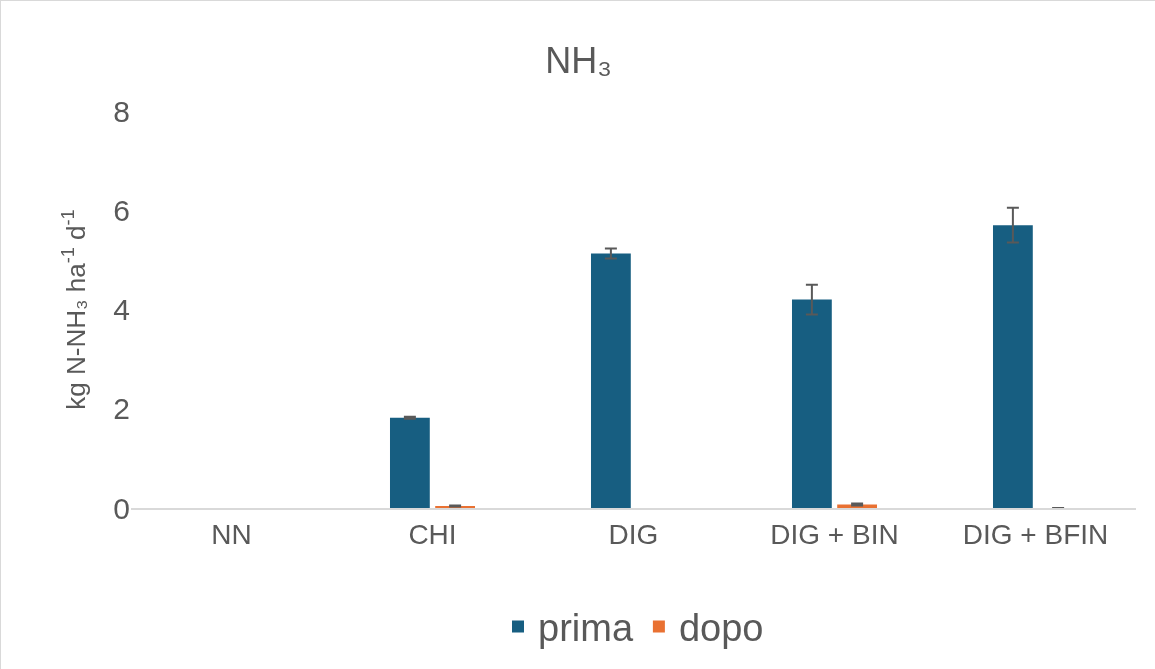  What do you see at coordinates (578, 61) in the screenshot?
I see `chart-title: NH₃` at bounding box center [578, 61].